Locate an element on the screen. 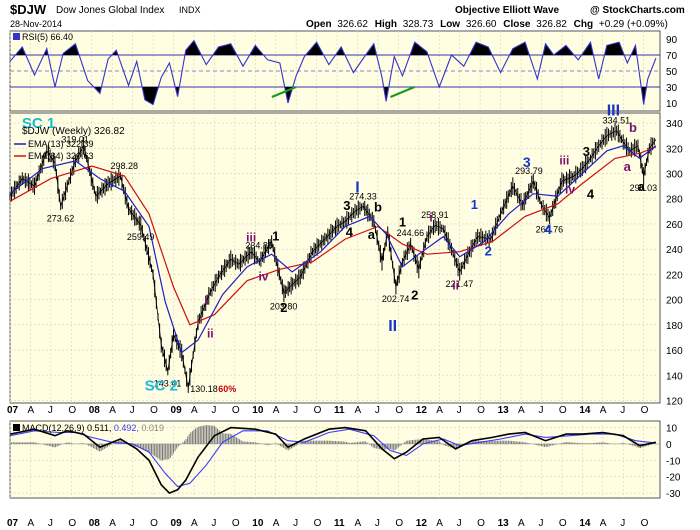 This screenshot has height=530, width=700. index-name: Dow Jones Global Index is located at coordinates (110, 10).